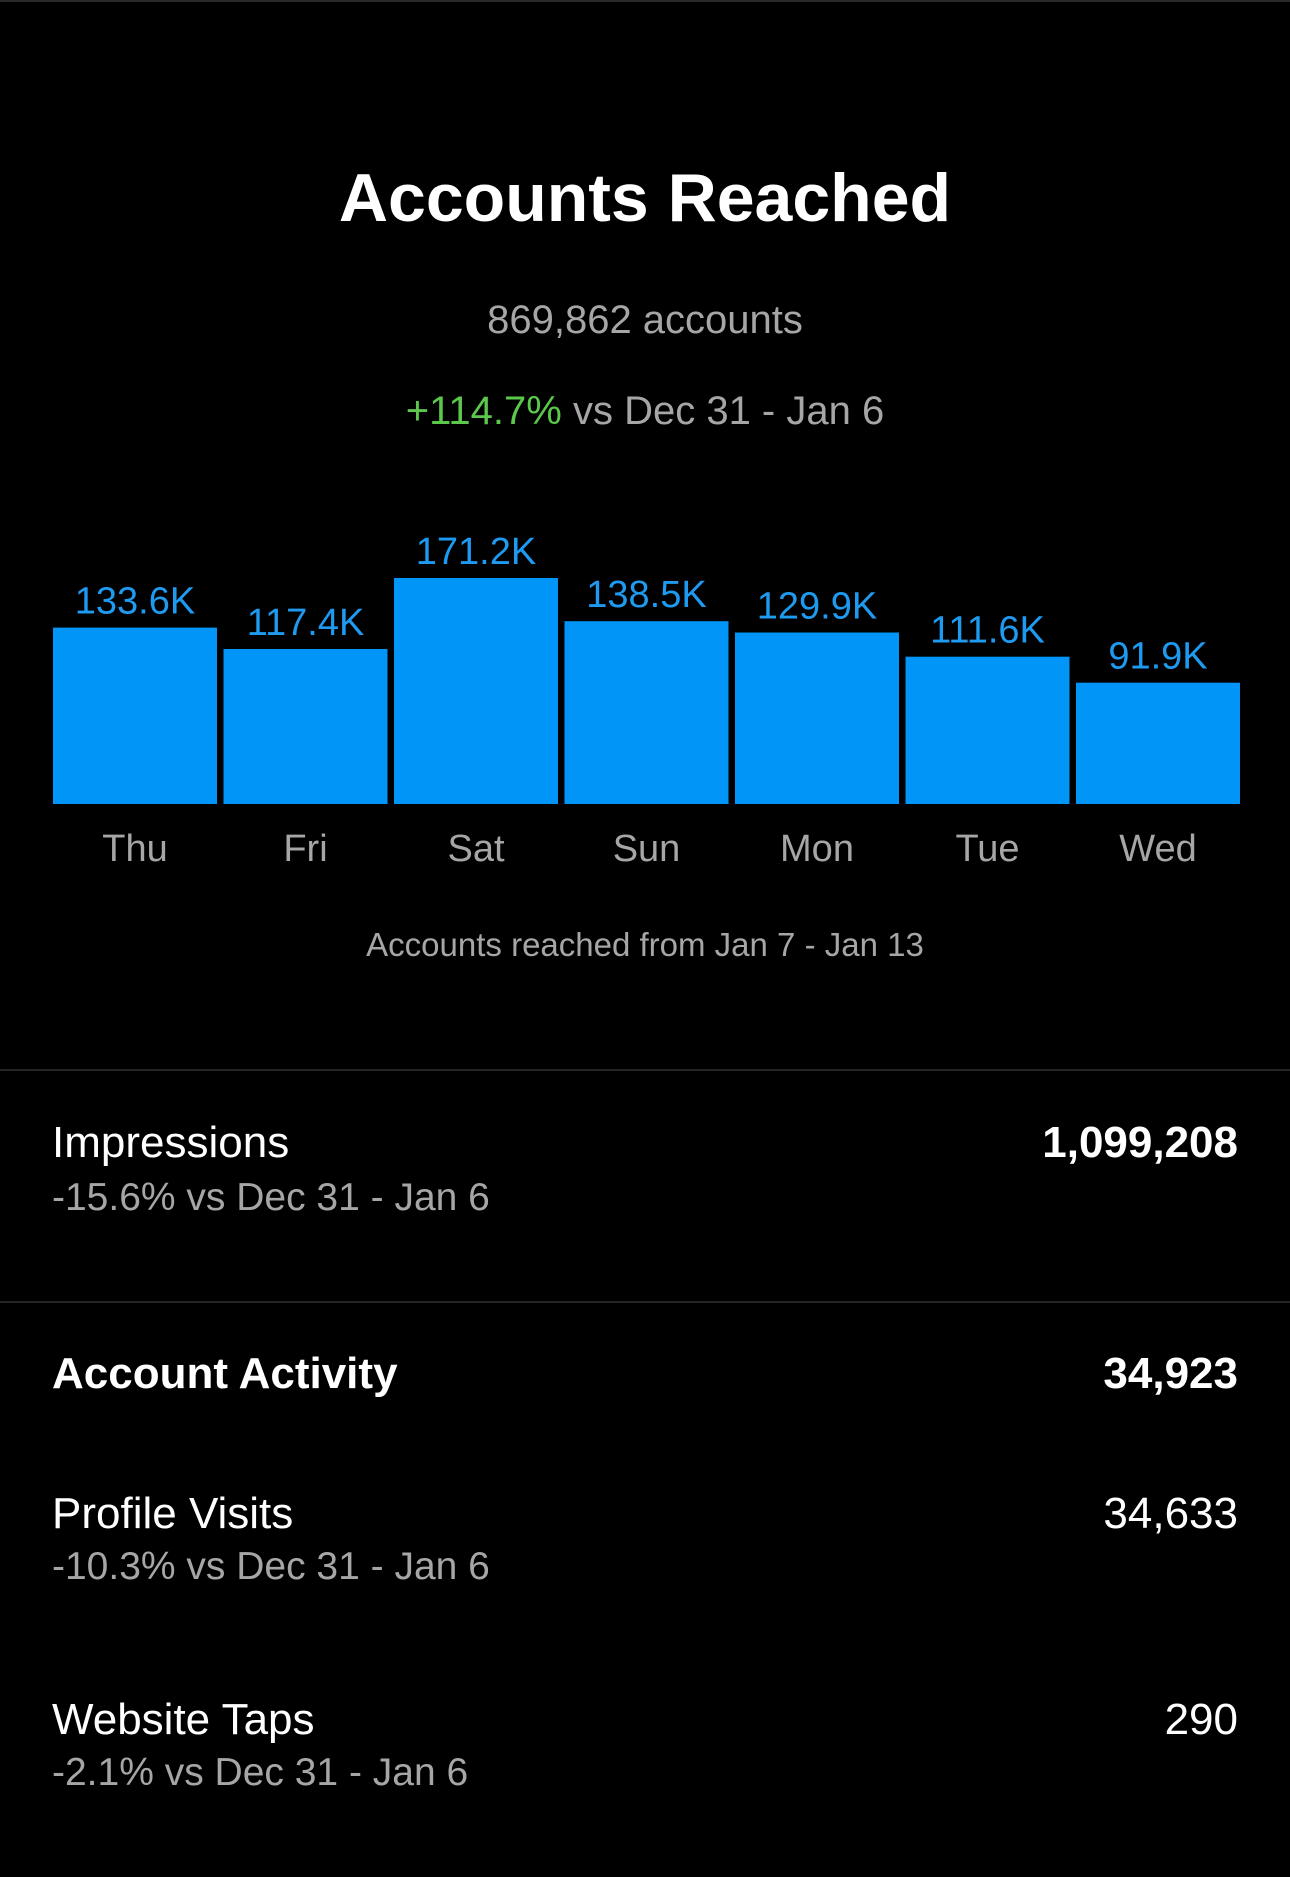 Image resolution: width=1290 pixels, height=1877 pixels. What do you see at coordinates (271, 1197) in the screenshot?
I see `impressions-change: -15.6% vs Dec 31 - Jan 6` at bounding box center [271, 1197].